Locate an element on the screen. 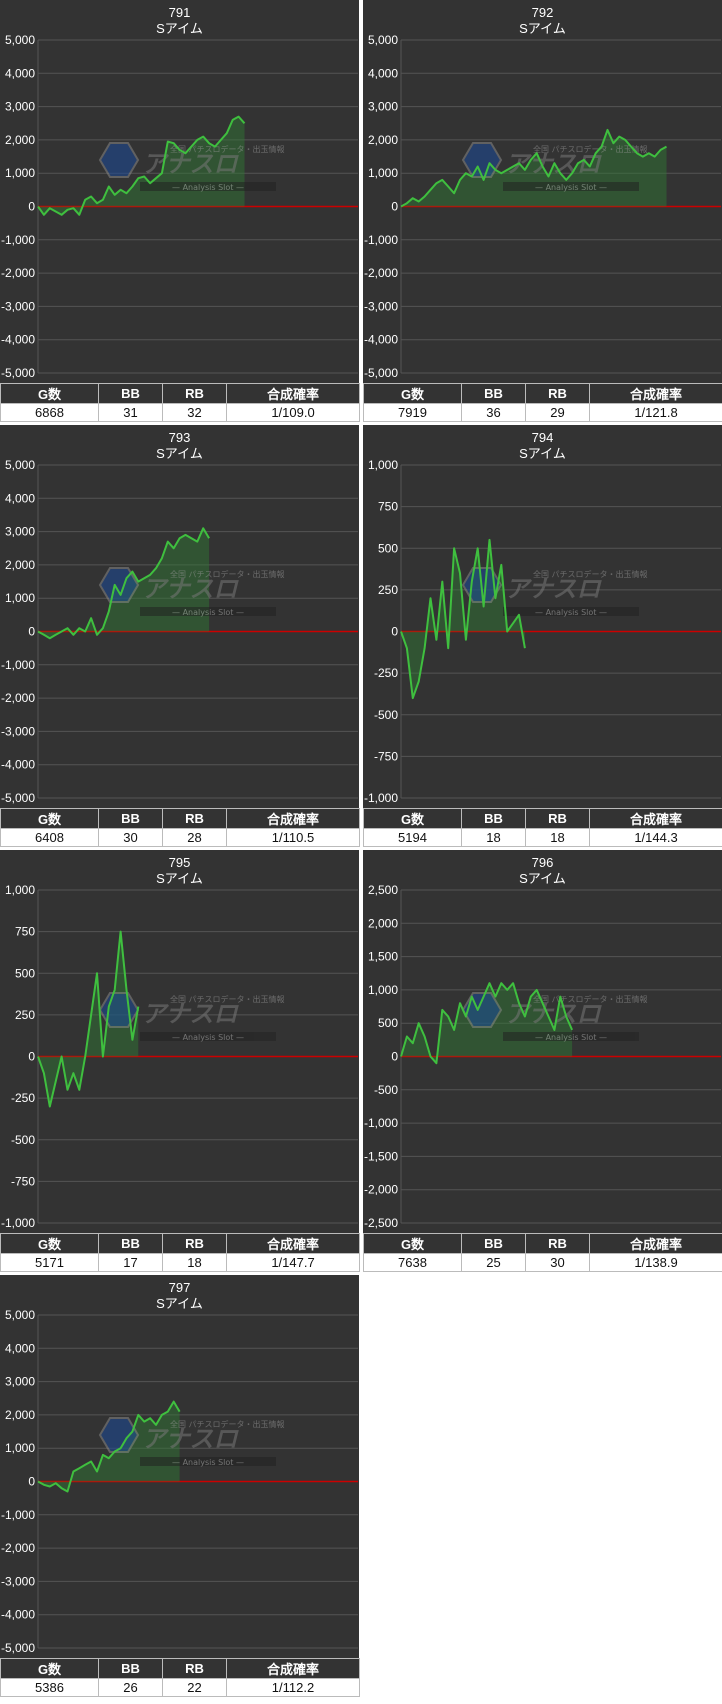 The height and width of the screenshot is (1704, 722). stats-value: 1/147.7 is located at coordinates (293, 1262).